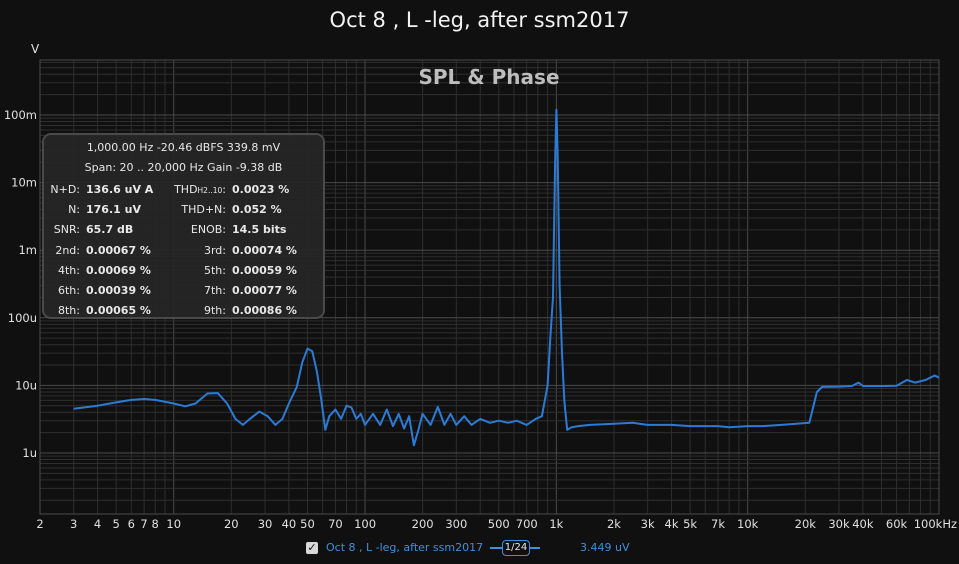  I want to click on stats-main-line: 1,000.00 Hz -20.46 dBFS 339.8 mV, so click(183, 147).